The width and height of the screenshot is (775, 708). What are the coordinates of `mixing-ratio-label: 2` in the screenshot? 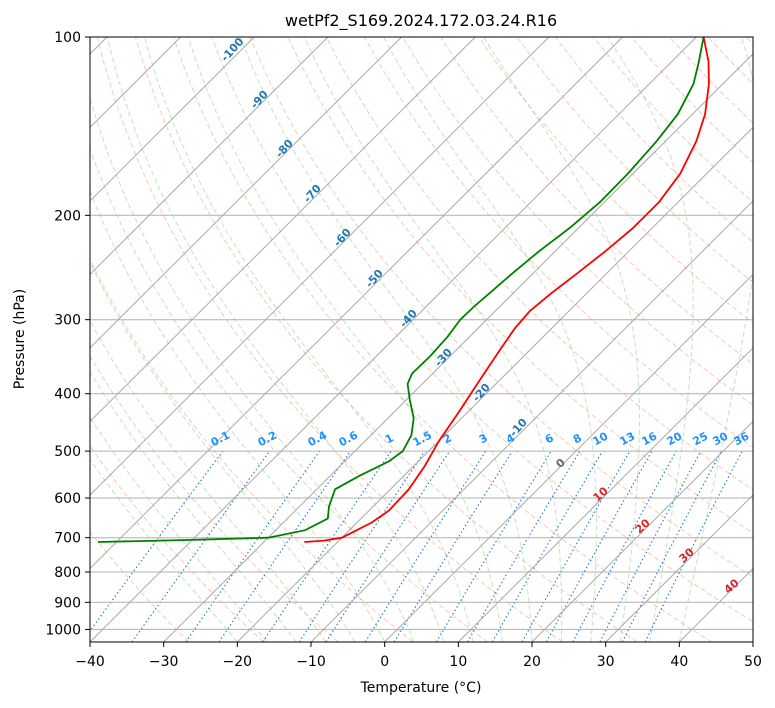 It's located at (447, 438).